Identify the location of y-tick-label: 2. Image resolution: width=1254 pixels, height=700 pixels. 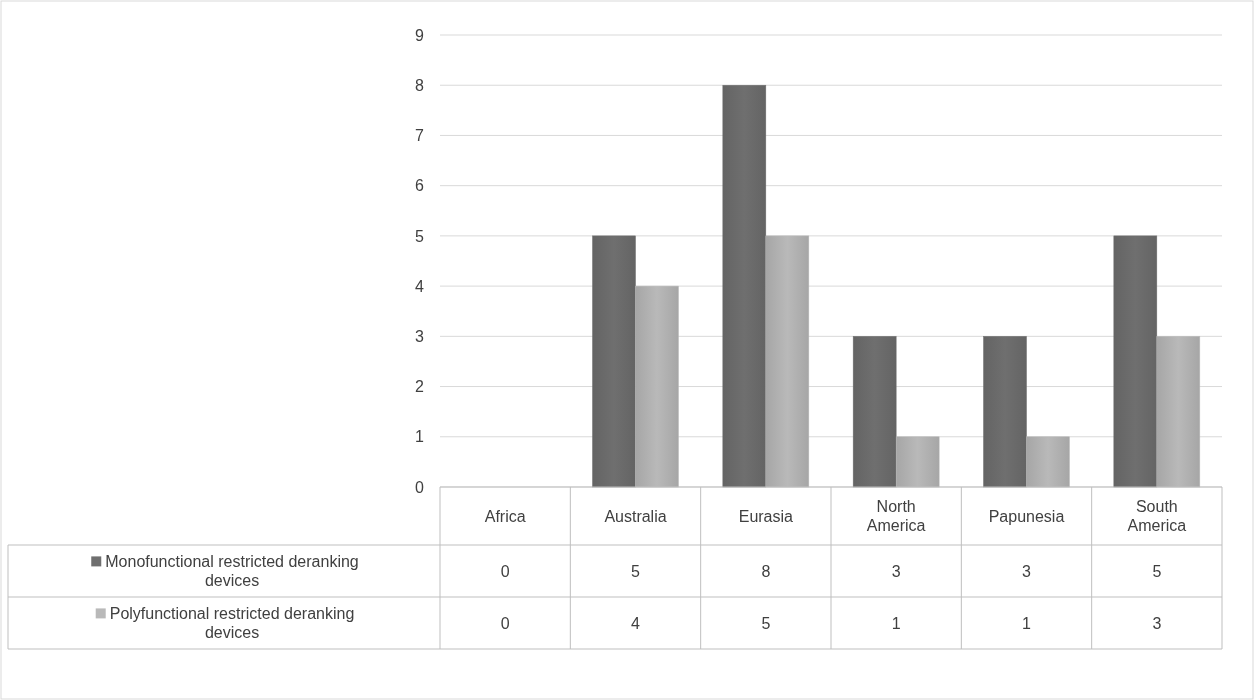
(420, 387).